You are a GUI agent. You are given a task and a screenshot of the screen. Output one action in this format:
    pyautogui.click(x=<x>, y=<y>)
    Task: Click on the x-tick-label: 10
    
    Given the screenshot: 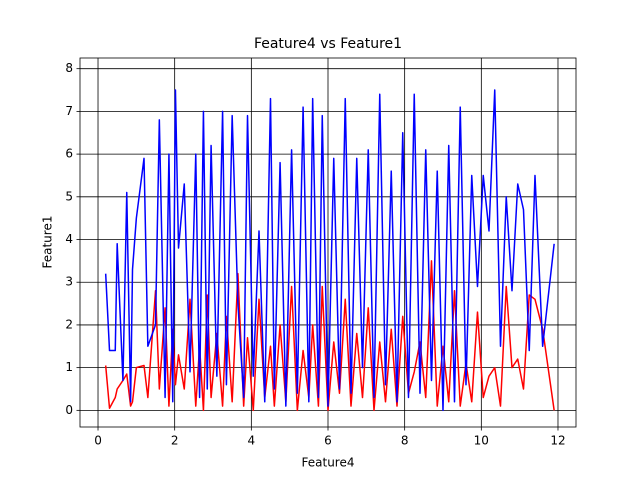 What is the action you would take?
    pyautogui.click(x=481, y=441)
    